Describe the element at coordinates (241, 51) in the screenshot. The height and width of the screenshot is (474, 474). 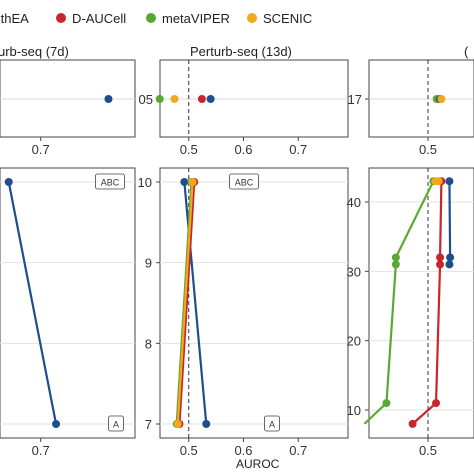
I see `panel-title-middle: Perturb-seq (13d)` at that location.